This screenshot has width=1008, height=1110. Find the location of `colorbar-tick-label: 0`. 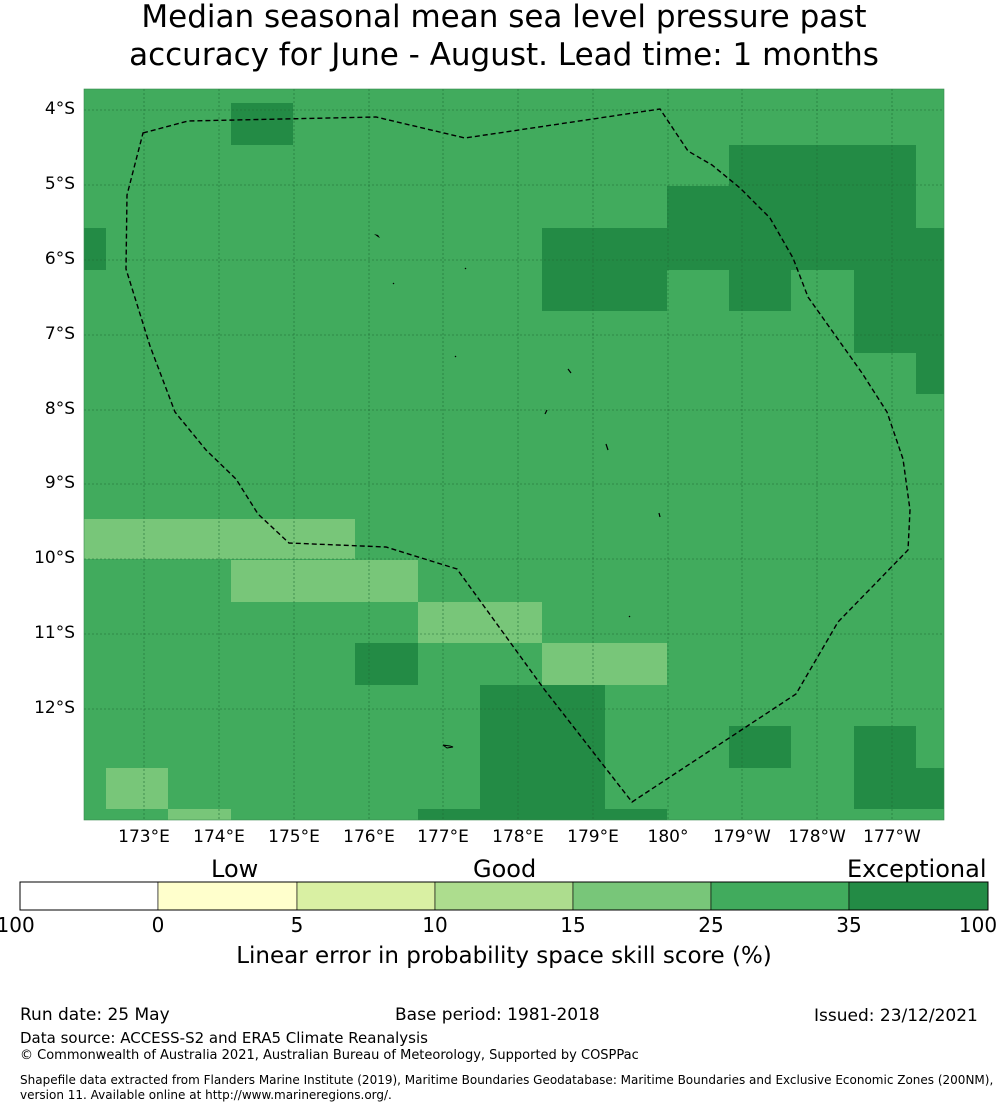

colorbar-tick-label: 0 is located at coordinates (158, 925).